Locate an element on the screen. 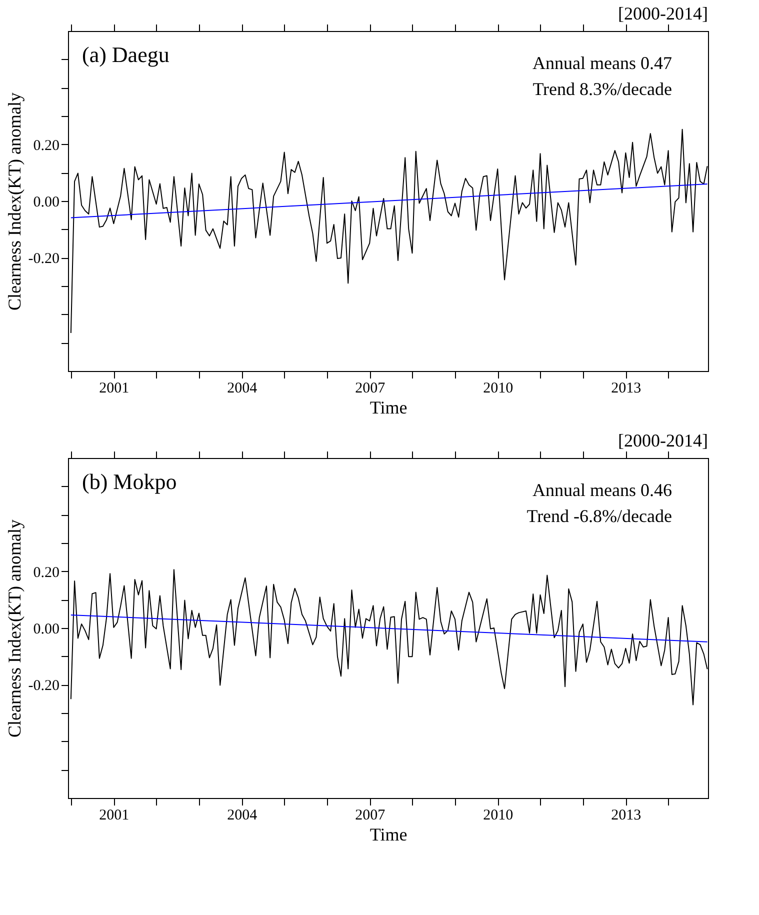  text: (a) Daegu is located at coordinates (126, 54).